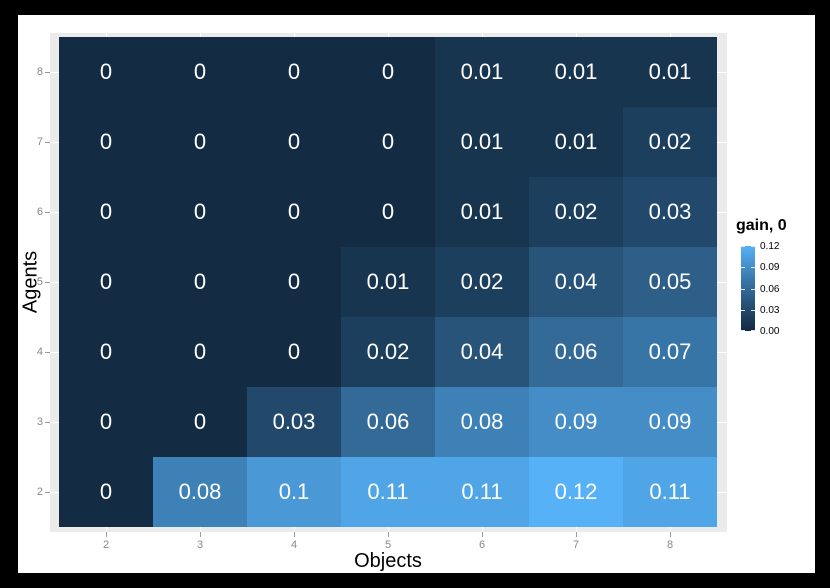 Image resolution: width=830 pixels, height=588 pixels. What do you see at coordinates (576, 282) in the screenshot?
I see `heatmap-cell: 0.04` at bounding box center [576, 282].